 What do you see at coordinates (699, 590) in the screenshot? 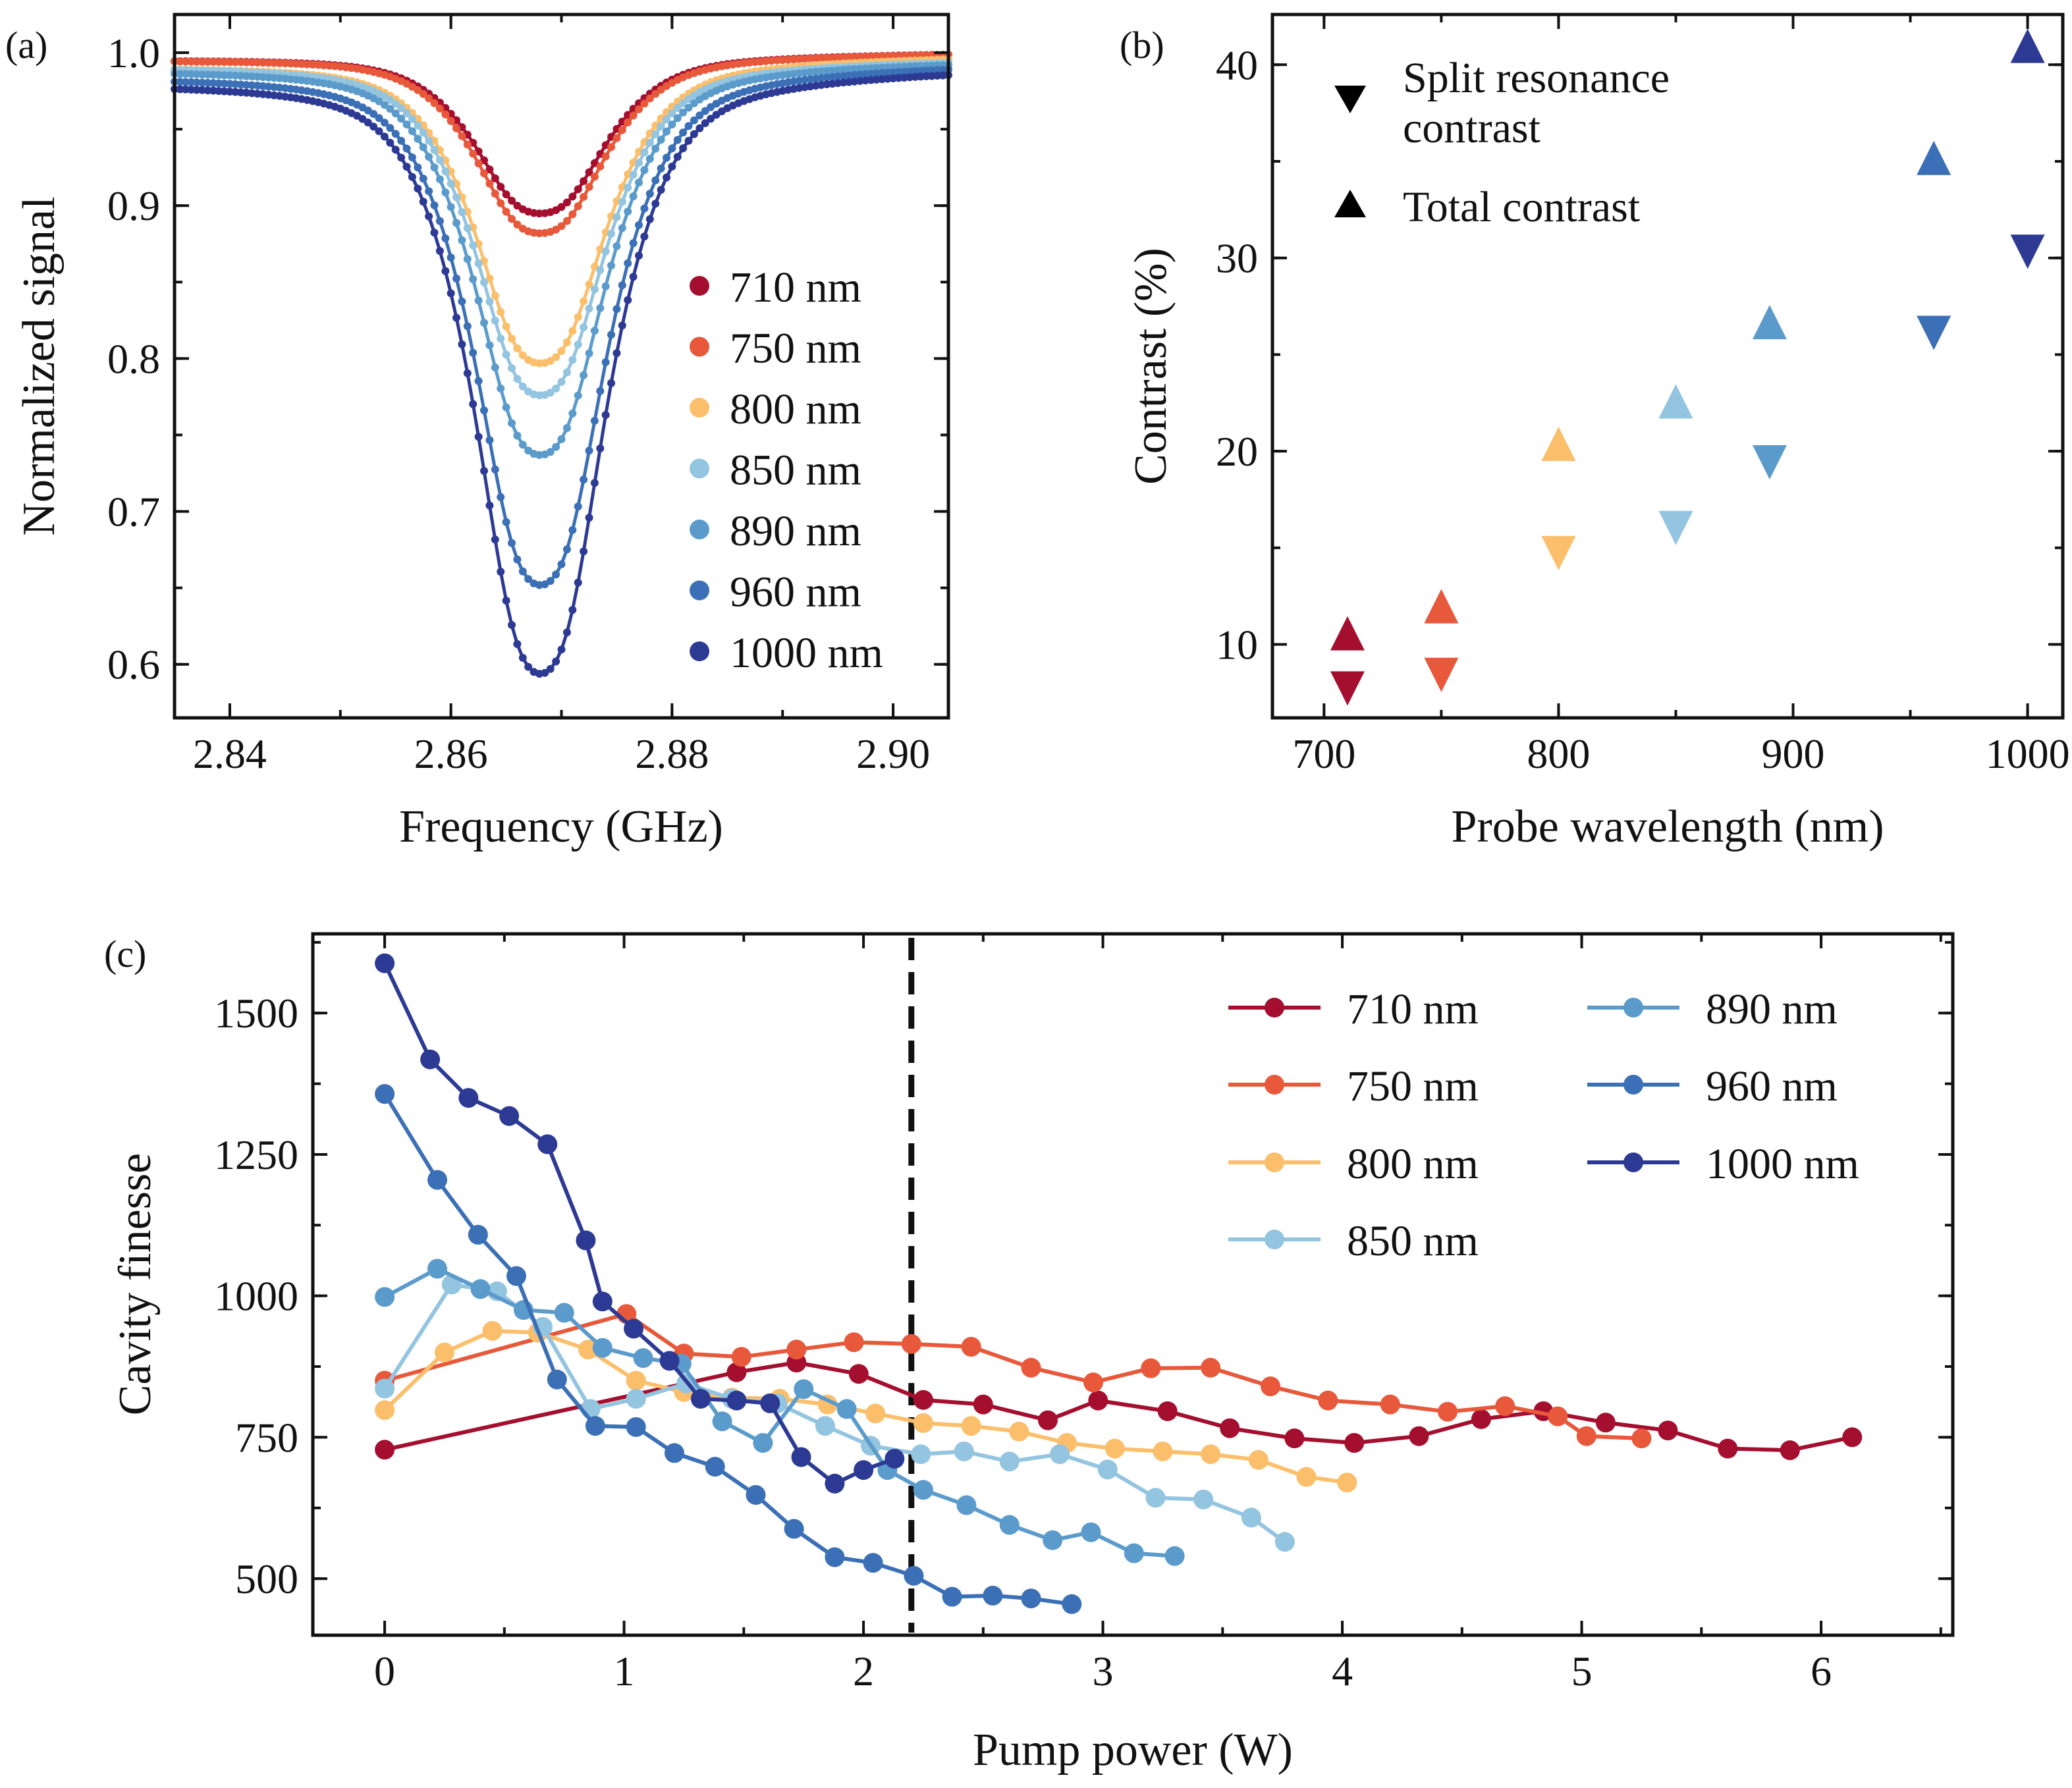
I see `legend-a-960-marker` at bounding box center [699, 590].